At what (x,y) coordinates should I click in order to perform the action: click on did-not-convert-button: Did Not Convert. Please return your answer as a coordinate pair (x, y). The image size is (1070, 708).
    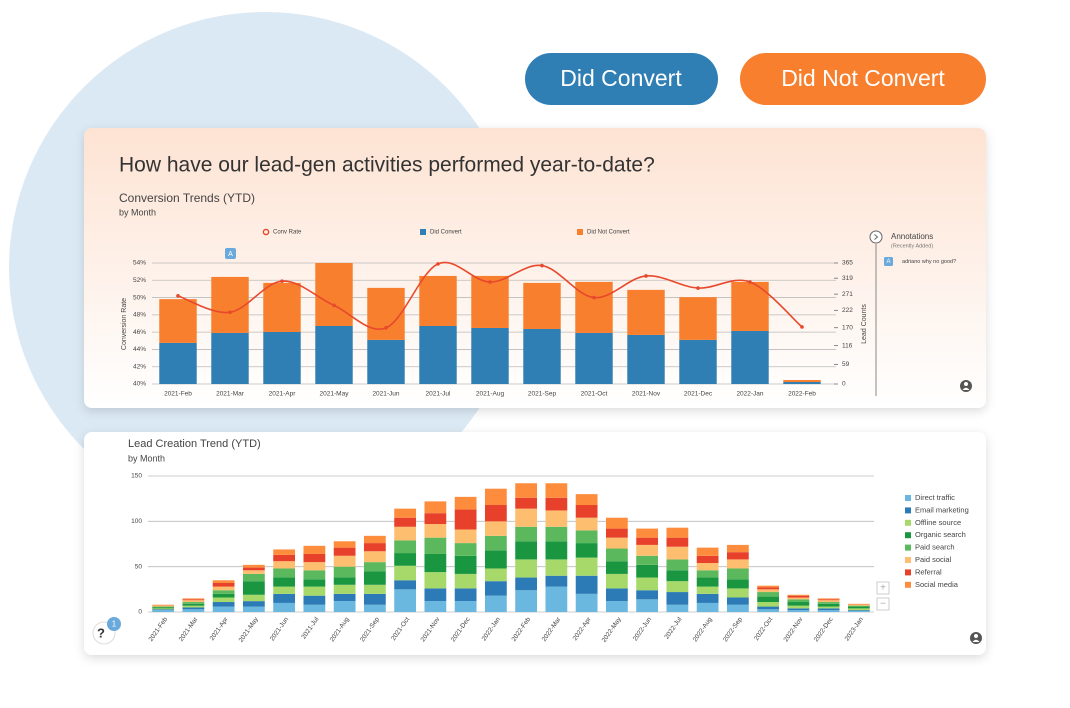
    Looking at the image, I should click on (863, 79).